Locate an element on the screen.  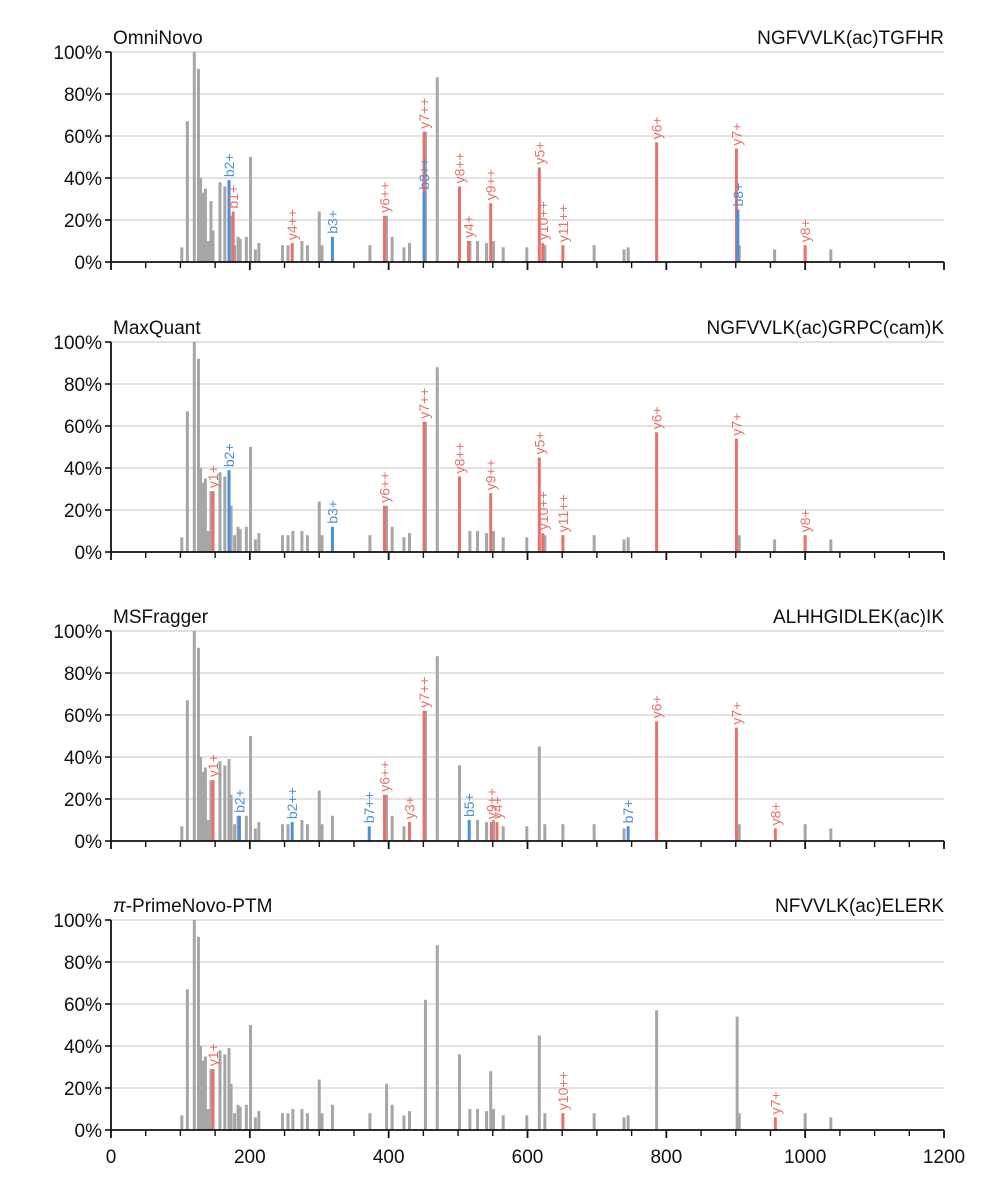
y-tick-label: 80% is located at coordinates (83, 963).